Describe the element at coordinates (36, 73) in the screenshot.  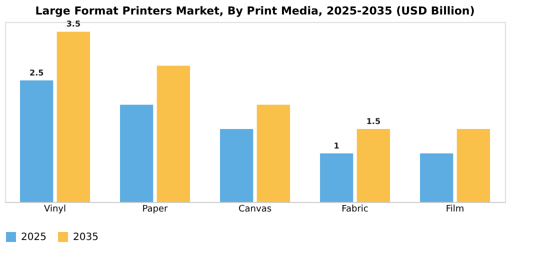
I see `data-label: 2.5` at that location.